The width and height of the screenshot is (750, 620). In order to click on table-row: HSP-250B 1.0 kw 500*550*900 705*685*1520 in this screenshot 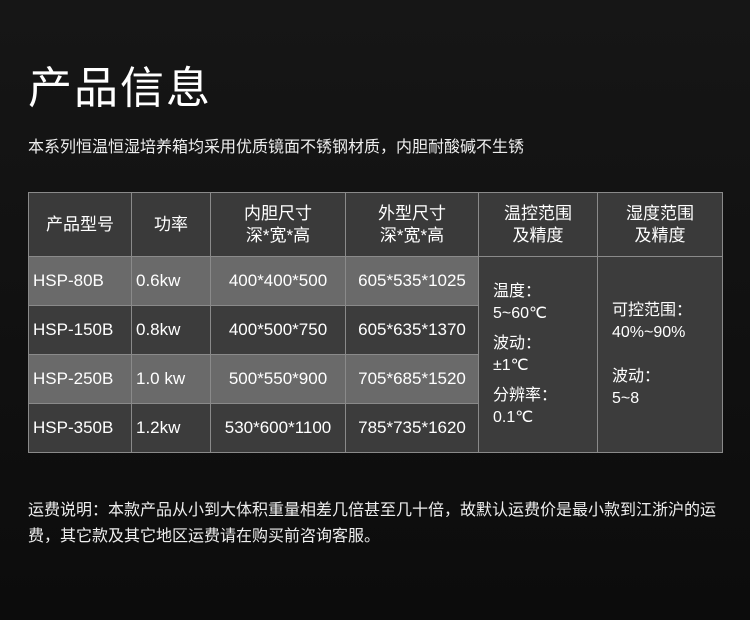, I will do `click(375, 379)`.